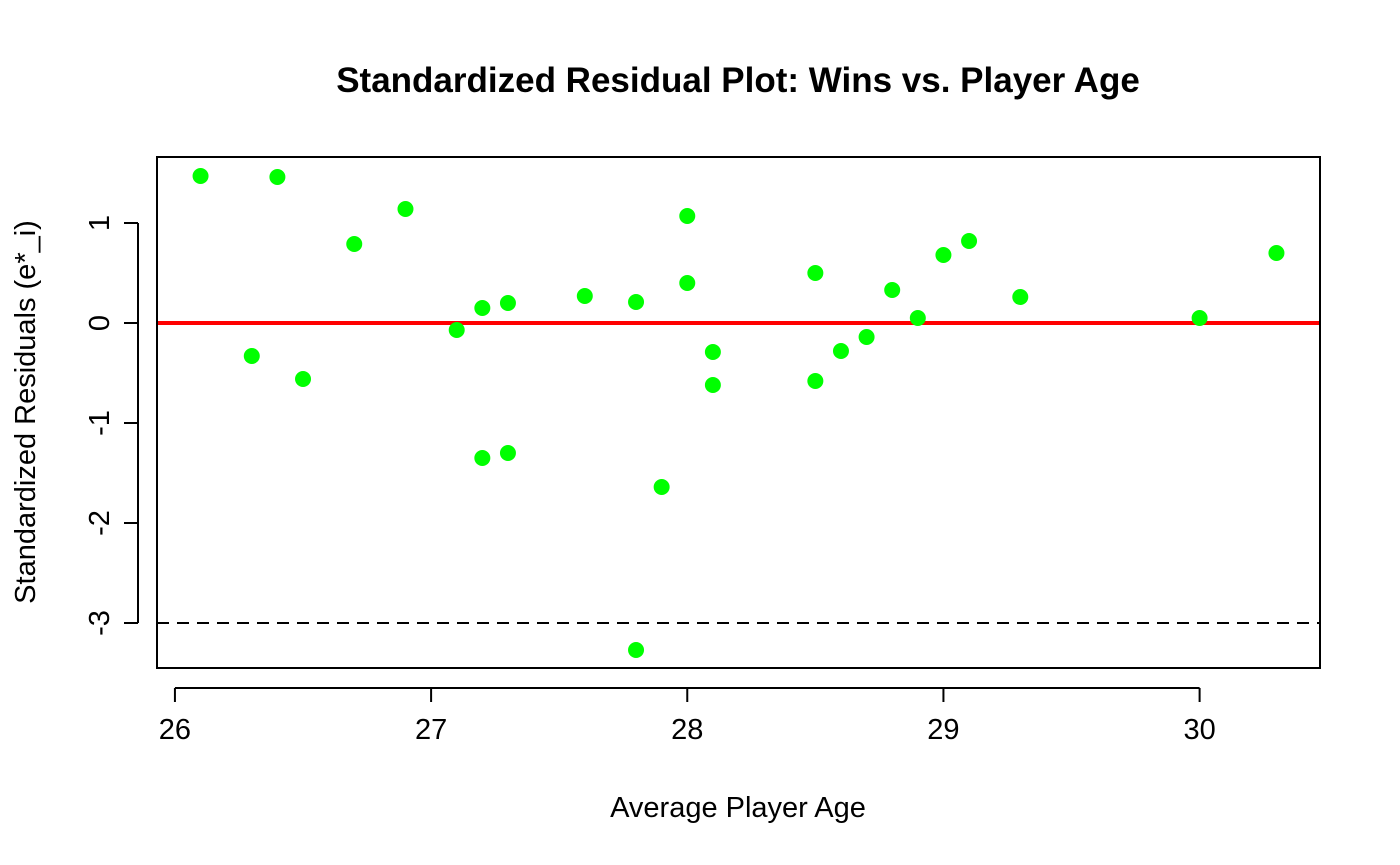 The height and width of the screenshot is (865, 1400). What do you see at coordinates (738, 808) in the screenshot?
I see `x-axis-label: Average Player Age` at bounding box center [738, 808].